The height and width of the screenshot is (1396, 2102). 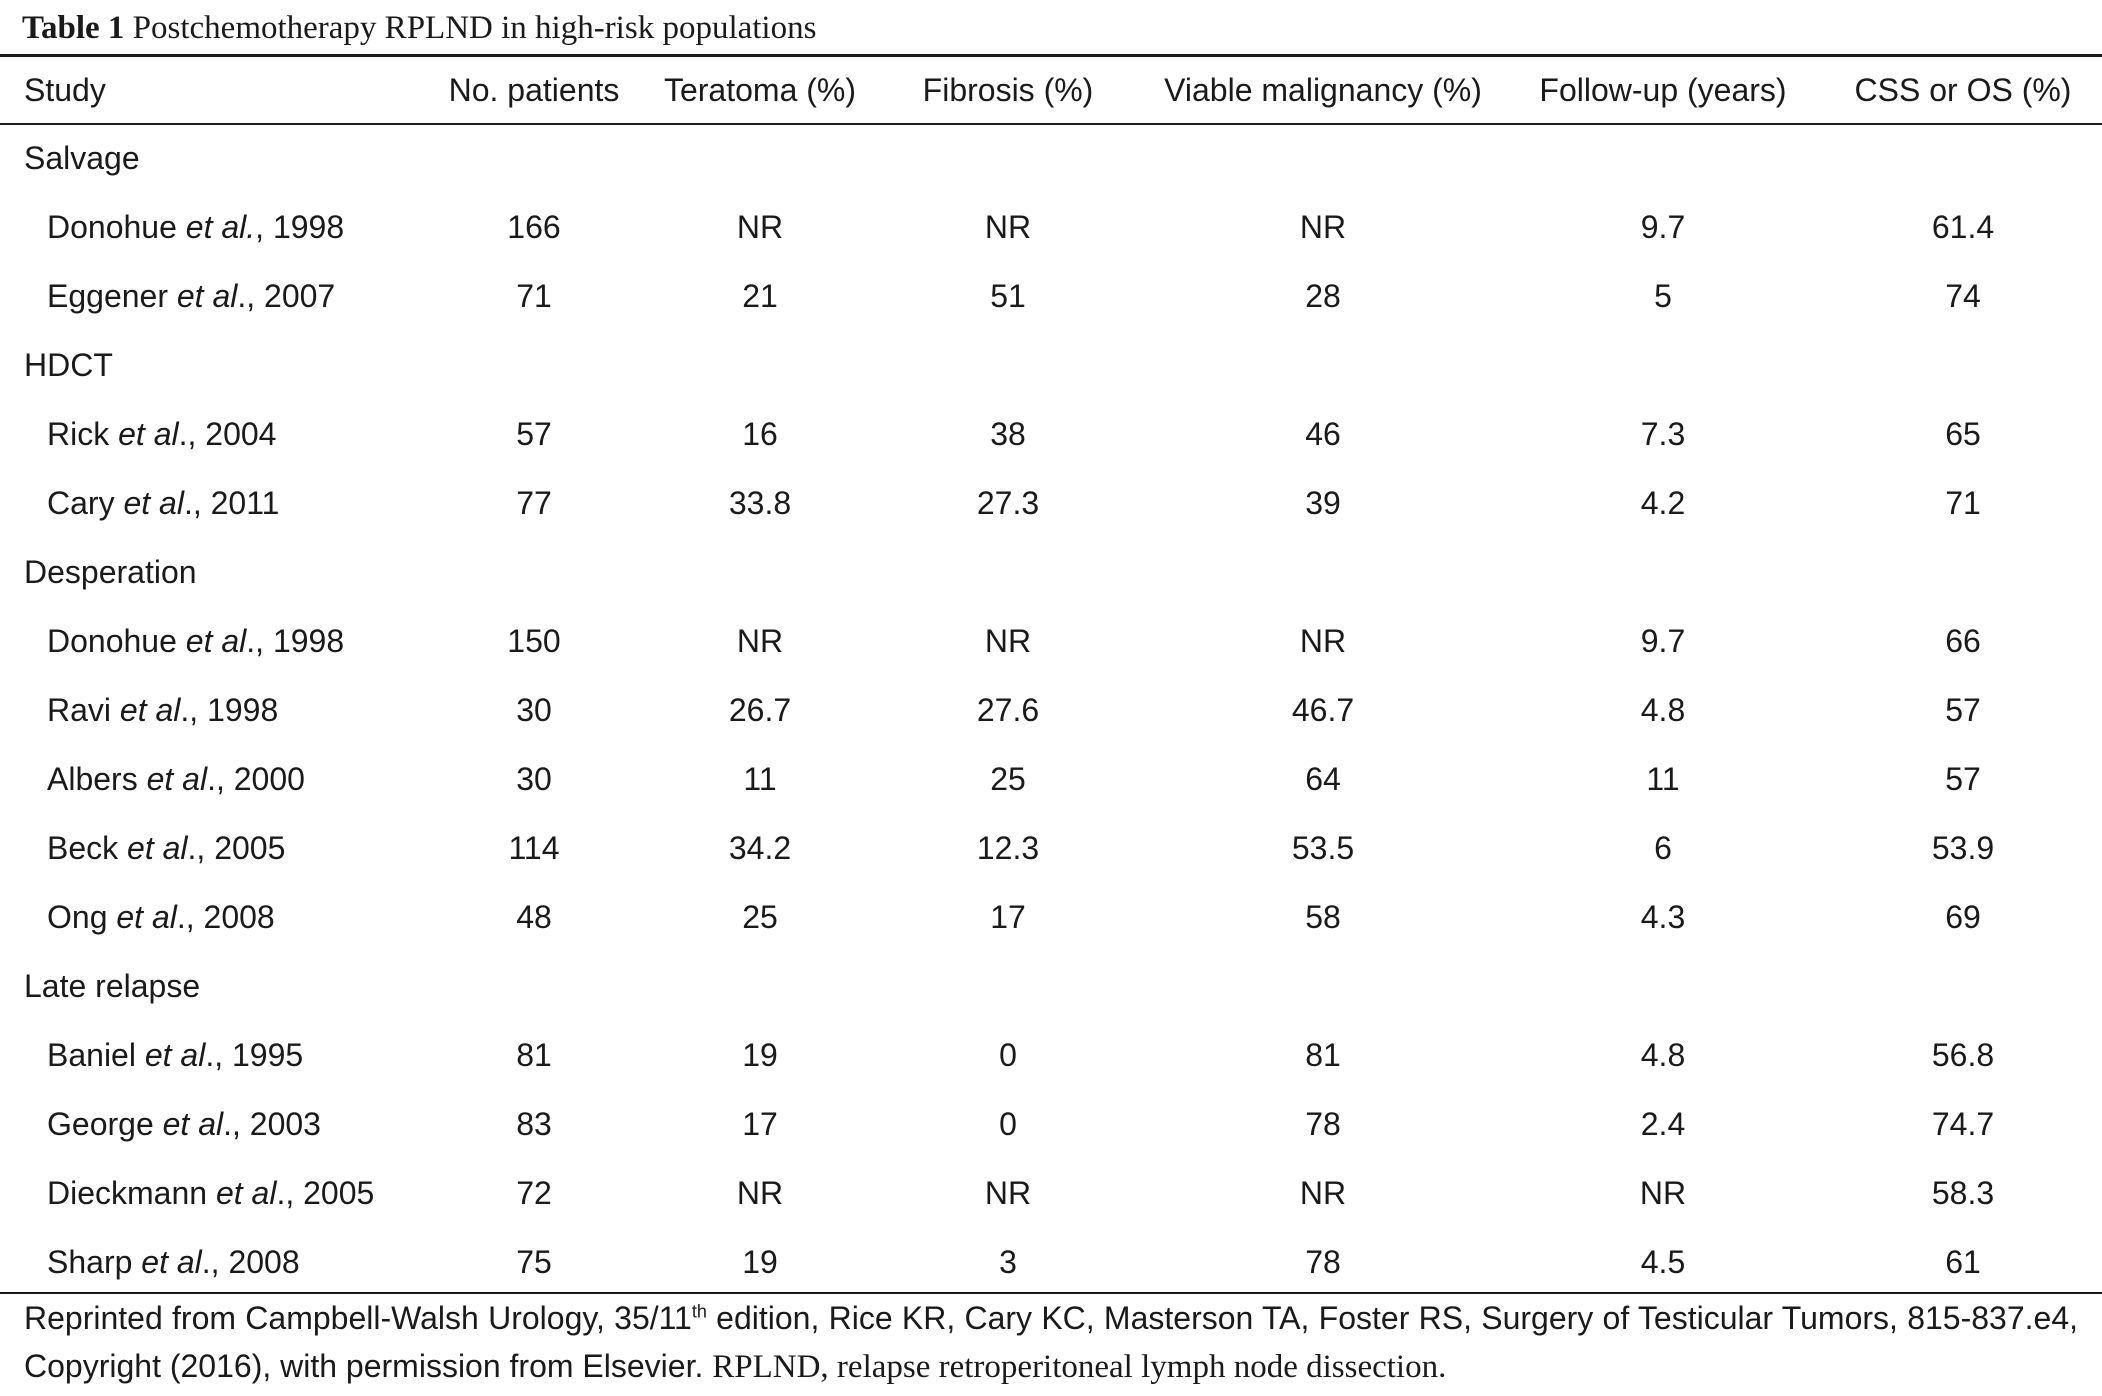 What do you see at coordinates (210, 1055) in the screenshot?
I see `study-cell: Baniel et al., 1995` at bounding box center [210, 1055].